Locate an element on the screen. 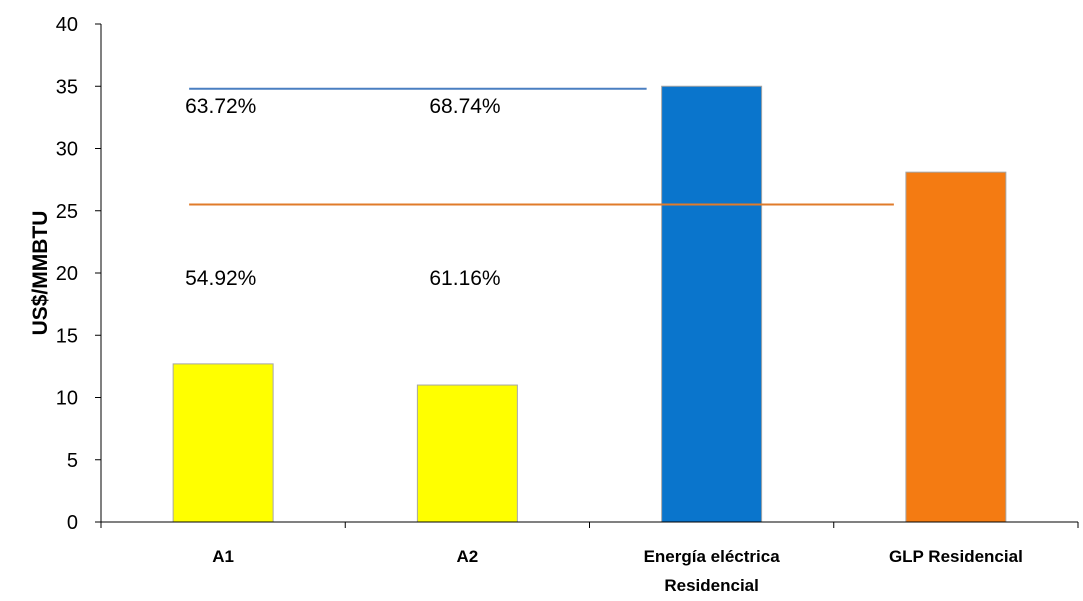 Image resolution: width=1083 pixels, height=601 pixels. x-category-label-line: A2 is located at coordinates (468, 556).